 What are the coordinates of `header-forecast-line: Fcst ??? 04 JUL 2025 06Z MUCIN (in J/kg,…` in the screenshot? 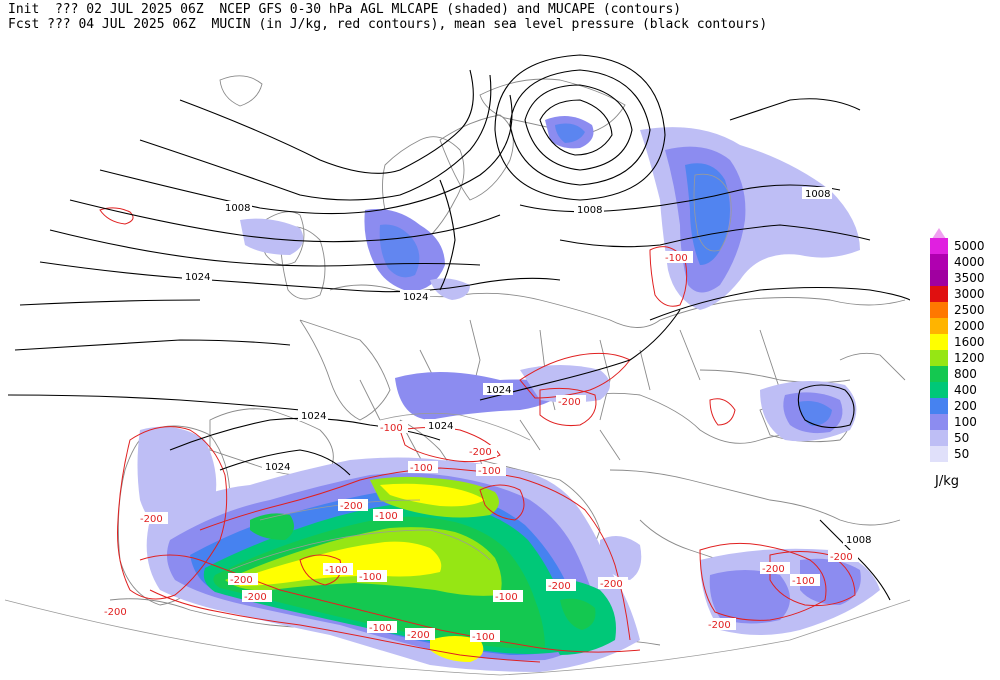 It's located at (388, 24).